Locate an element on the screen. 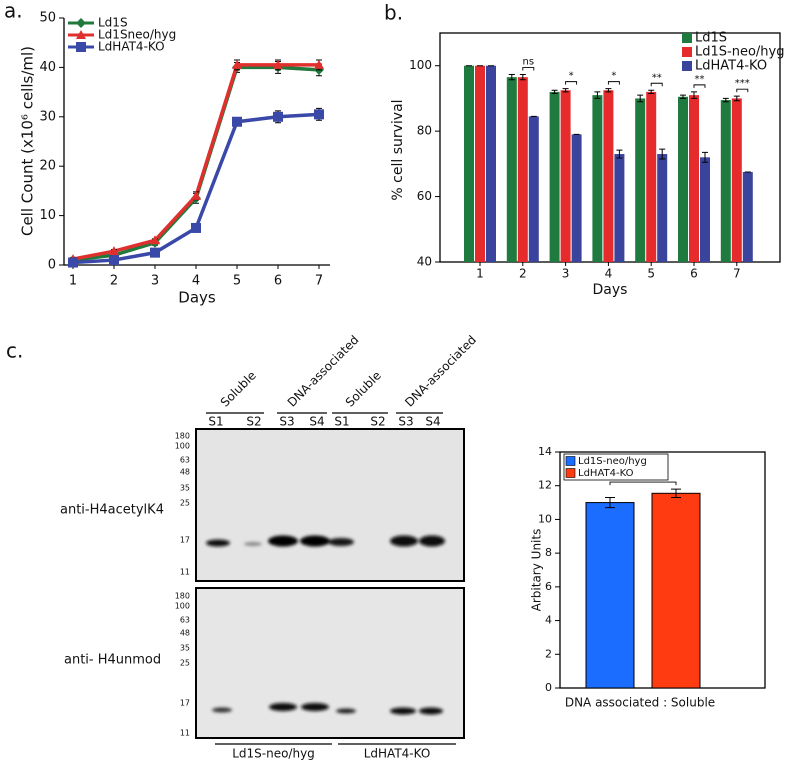 Image resolution: width=787 pixels, height=763 pixels. x-tick-label: 4 is located at coordinates (609, 274).